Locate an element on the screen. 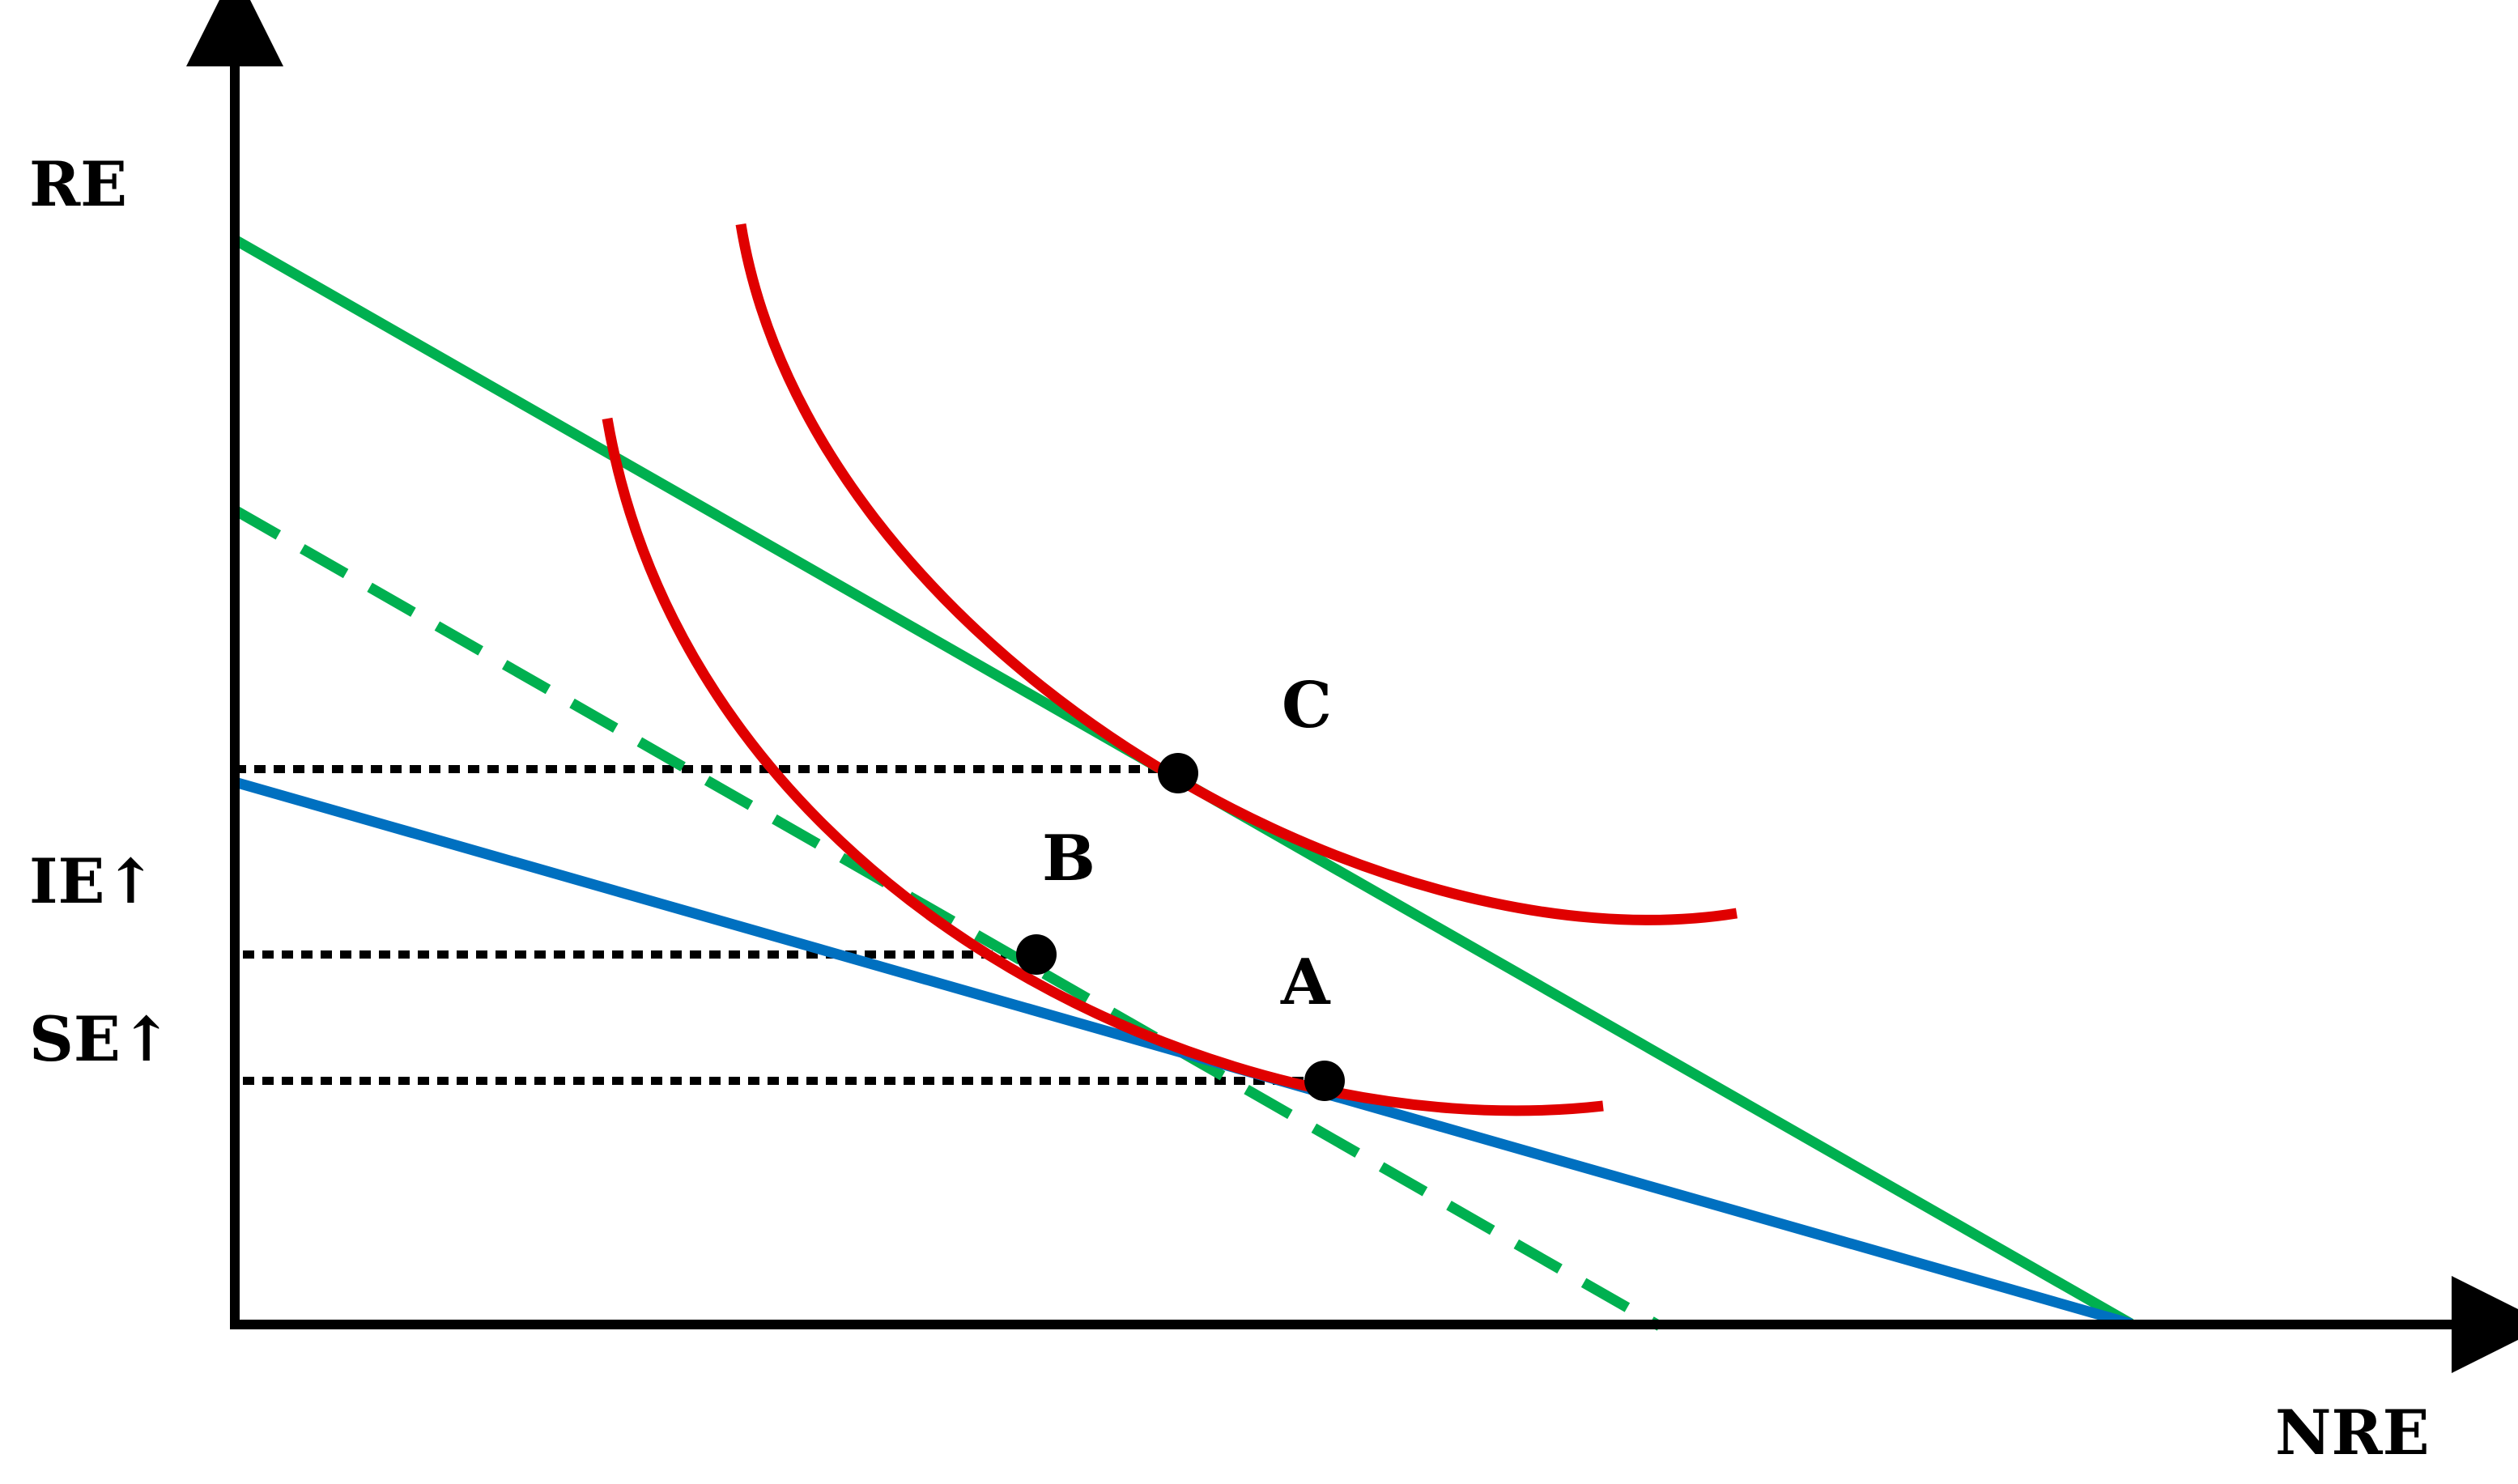 The image size is (2518, 1484). point-a-marker is located at coordinates (1324, 1081).